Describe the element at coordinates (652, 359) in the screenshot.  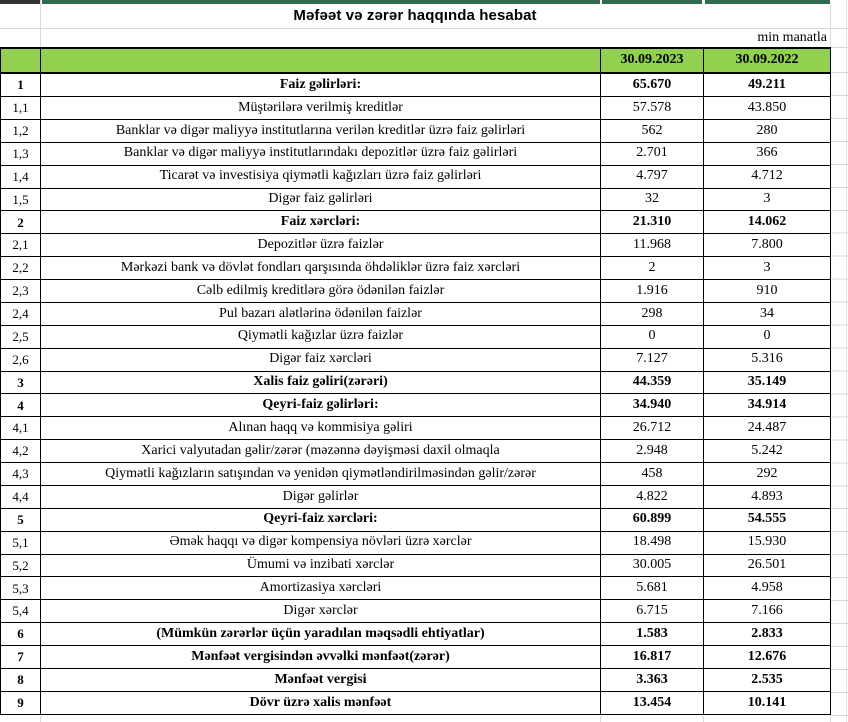
I see `value-2023-cell: 7.127` at that location.